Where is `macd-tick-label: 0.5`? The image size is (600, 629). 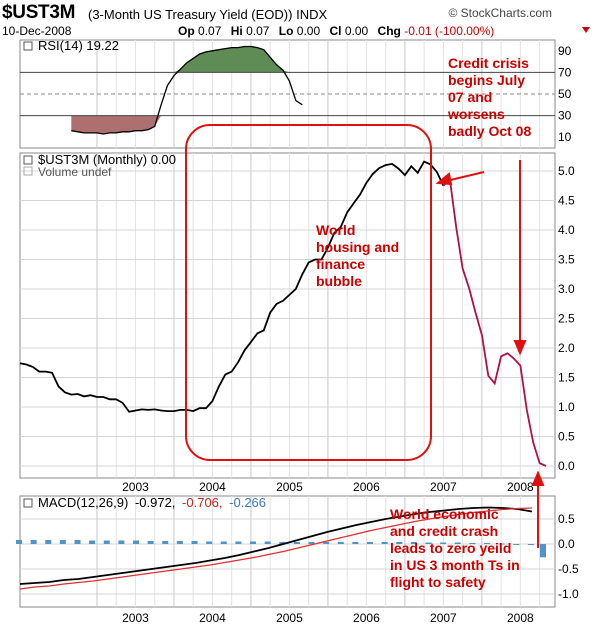
macd-tick-label: 0.5 is located at coordinates (566, 519).